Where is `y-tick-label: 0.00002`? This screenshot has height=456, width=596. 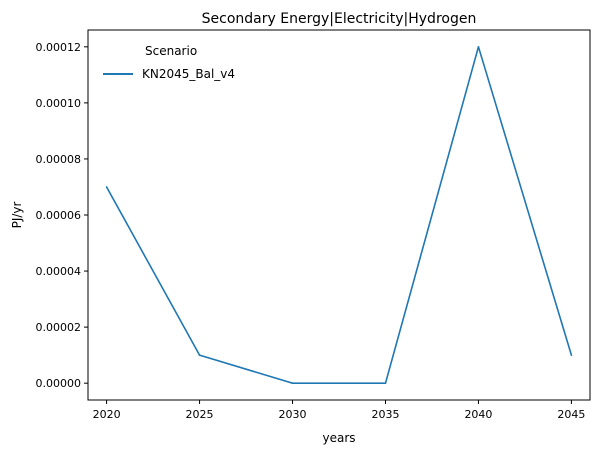
y-tick-label: 0.00002 is located at coordinates (59, 327).